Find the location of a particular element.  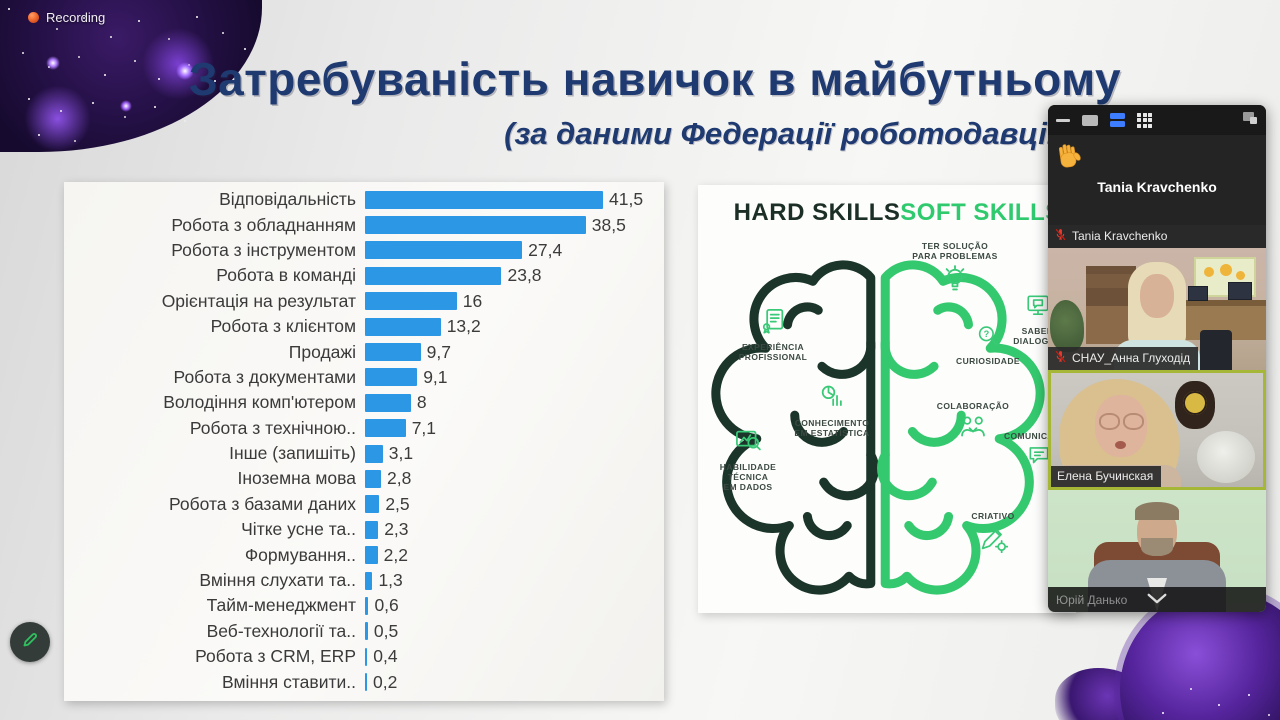

lightbulb-icon is located at coordinates (955, 281).